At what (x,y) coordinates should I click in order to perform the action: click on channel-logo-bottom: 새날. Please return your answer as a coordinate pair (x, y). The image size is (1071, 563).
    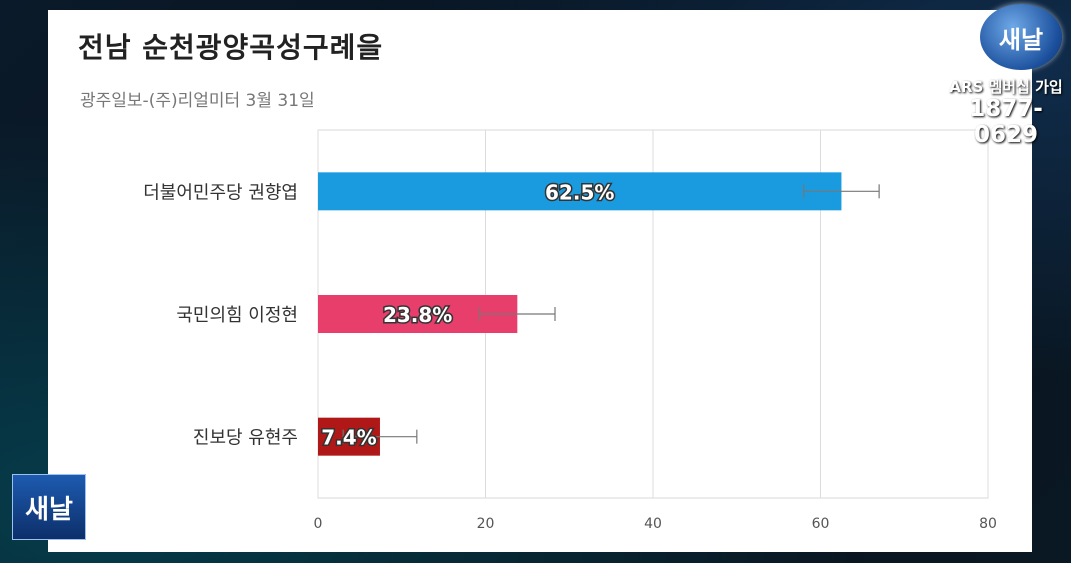
    Looking at the image, I should click on (49, 507).